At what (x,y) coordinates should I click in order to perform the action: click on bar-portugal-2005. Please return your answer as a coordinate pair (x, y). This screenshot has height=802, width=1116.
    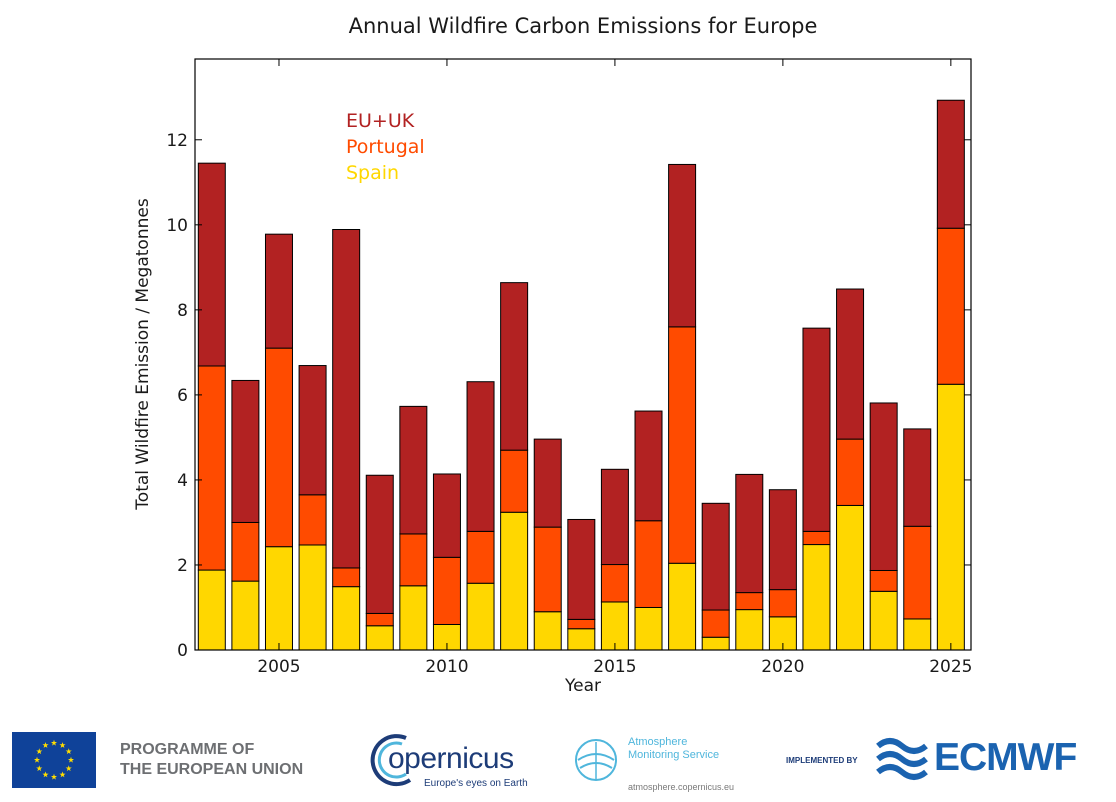
    Looking at the image, I should click on (278, 447).